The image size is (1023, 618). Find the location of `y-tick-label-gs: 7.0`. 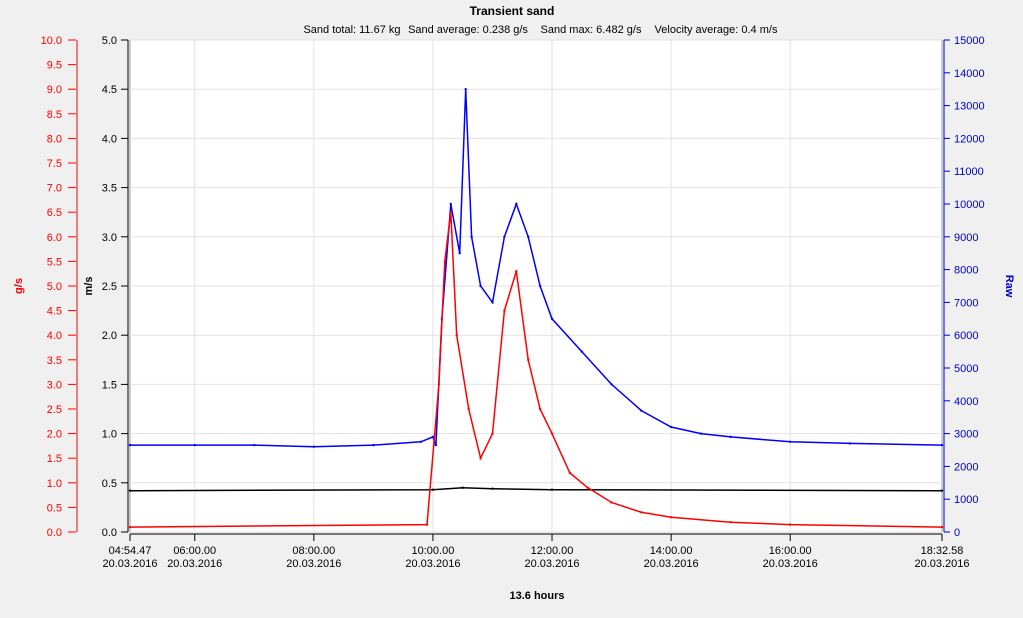

y-tick-label-gs: 7.0 is located at coordinates (54, 189).